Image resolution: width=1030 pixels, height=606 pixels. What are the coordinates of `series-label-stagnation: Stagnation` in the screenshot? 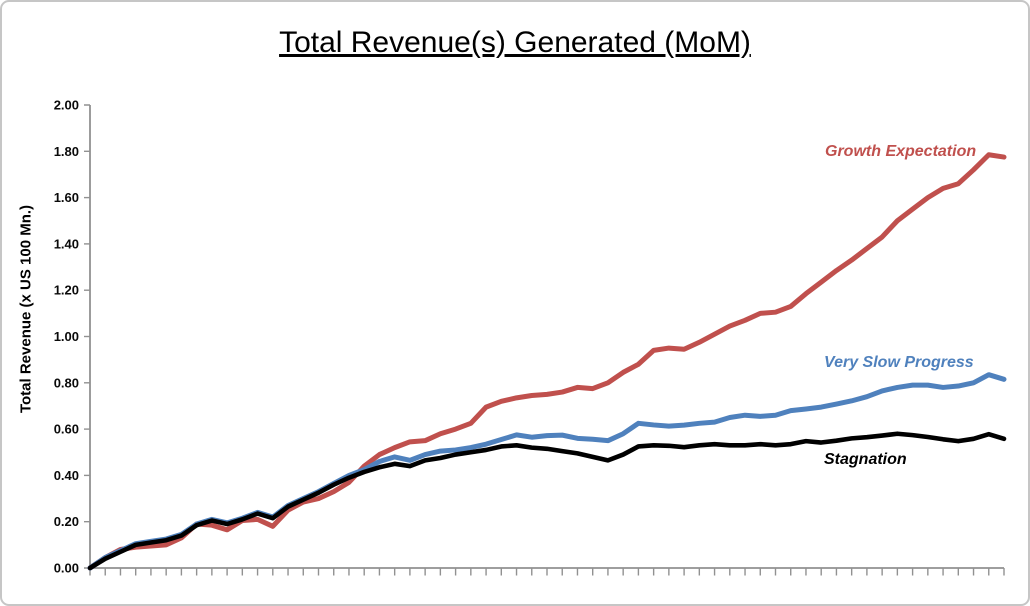 It's located at (865, 459).